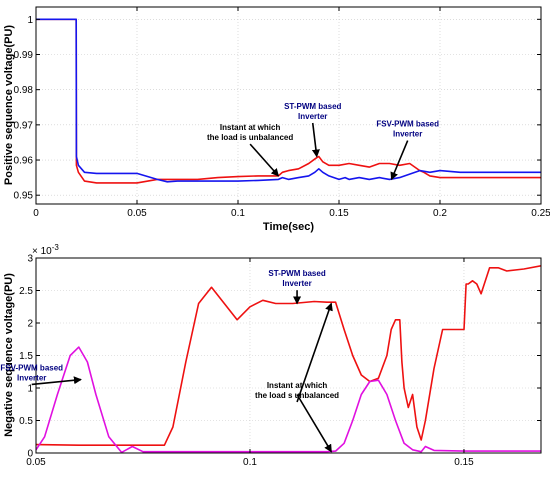 The height and width of the screenshot is (485, 550). What do you see at coordinates (24, 55) in the screenshot?
I see `y-tick-label: 0.99` at bounding box center [24, 55].